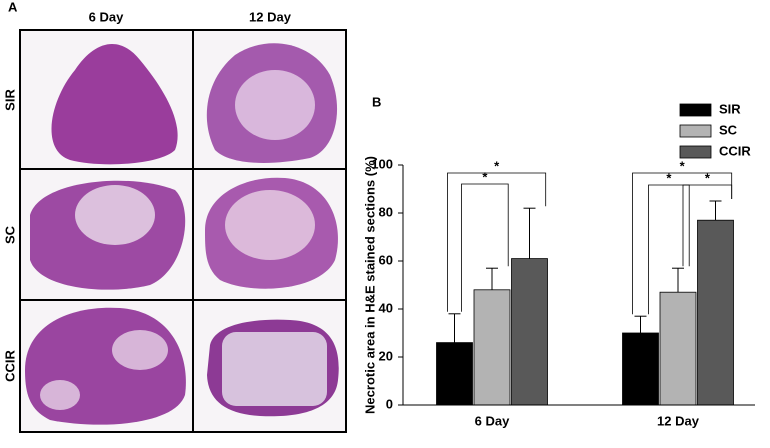 This screenshot has width=770, height=448. I want to click on legend-label: SC, so click(728, 129).